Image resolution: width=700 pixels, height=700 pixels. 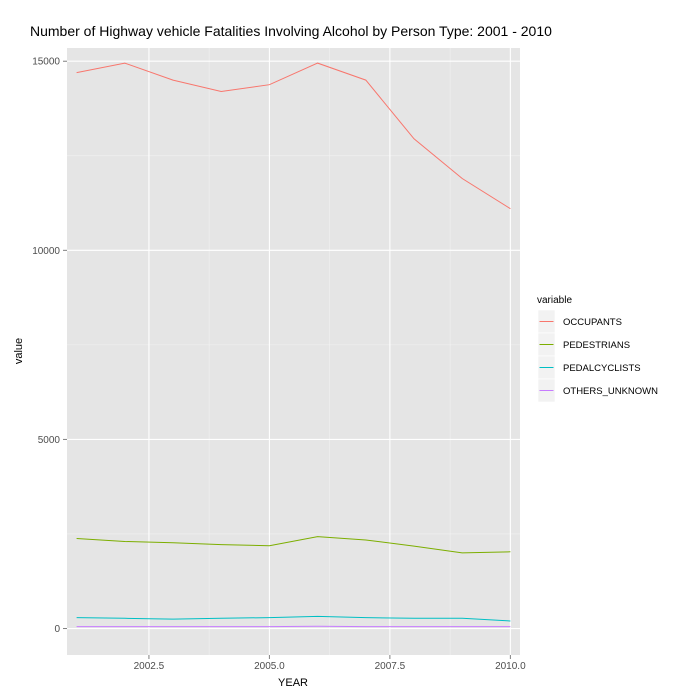 What do you see at coordinates (510, 666) in the screenshot?
I see `x-tick-label: 2010.0` at bounding box center [510, 666].